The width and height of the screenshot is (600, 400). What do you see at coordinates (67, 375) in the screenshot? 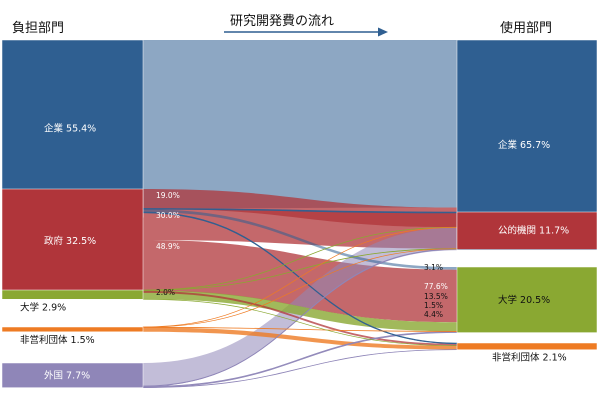
I see `source-label-foreign: 外国 7.7%` at bounding box center [67, 375].